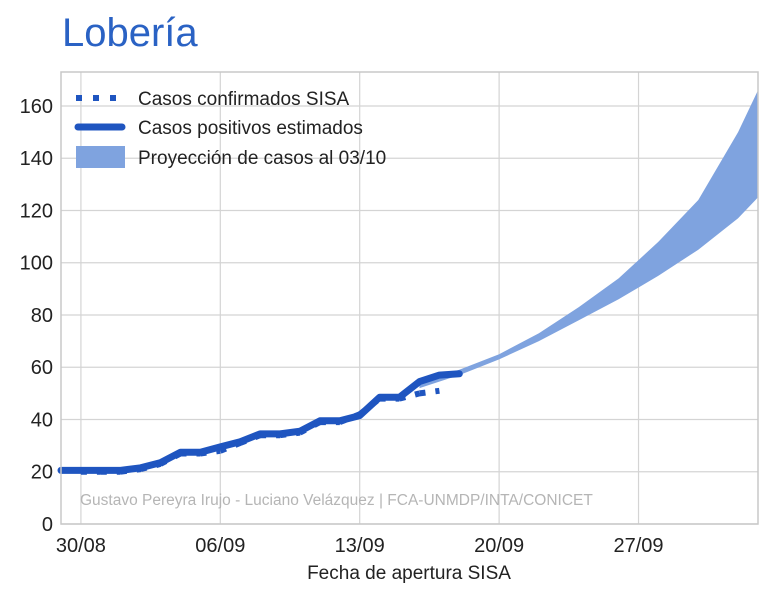  I want to click on y-tick-label: 60, so click(42, 368).